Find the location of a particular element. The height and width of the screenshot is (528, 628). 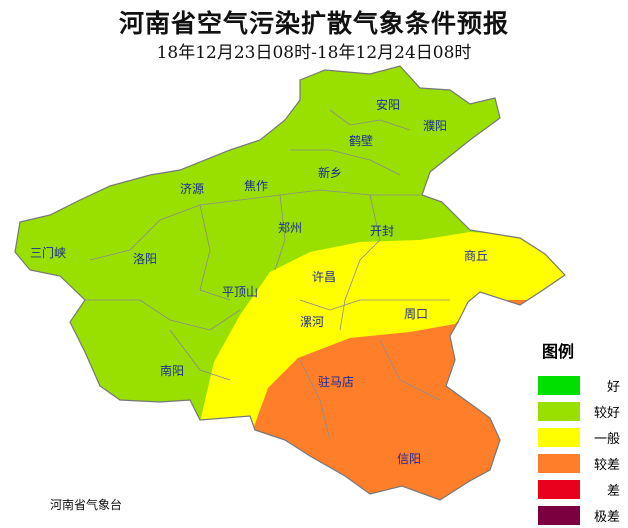

map-title: 河南省空气污染扩散气象条件预报 is located at coordinates (313, 23).